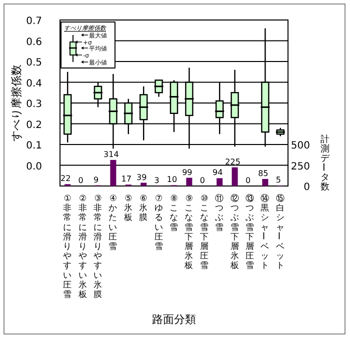  I want to click on data-label: 39, so click(141, 177).